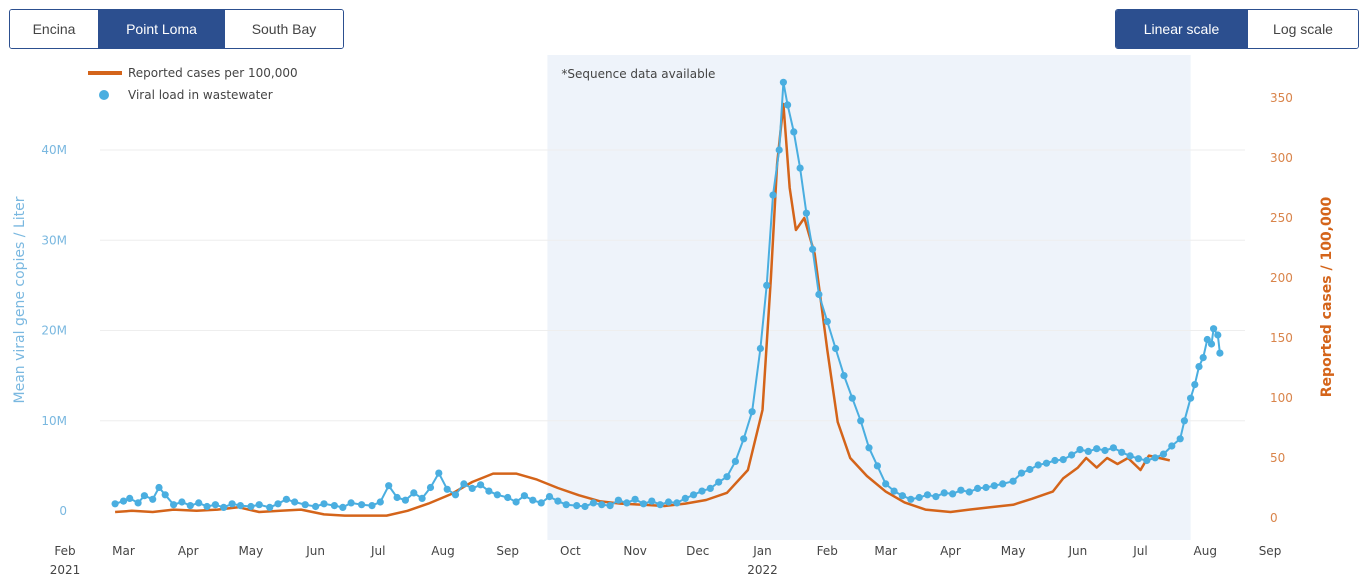 The width and height of the screenshot is (1360, 579). I want to click on tab-point-loma: Point Loma, so click(161, 29).